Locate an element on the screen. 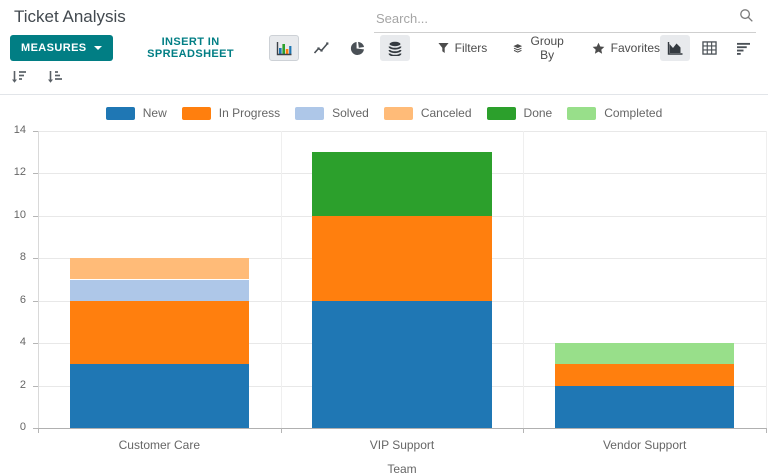 This screenshot has height=474, width=768. stacked-icon is located at coordinates (395, 48).